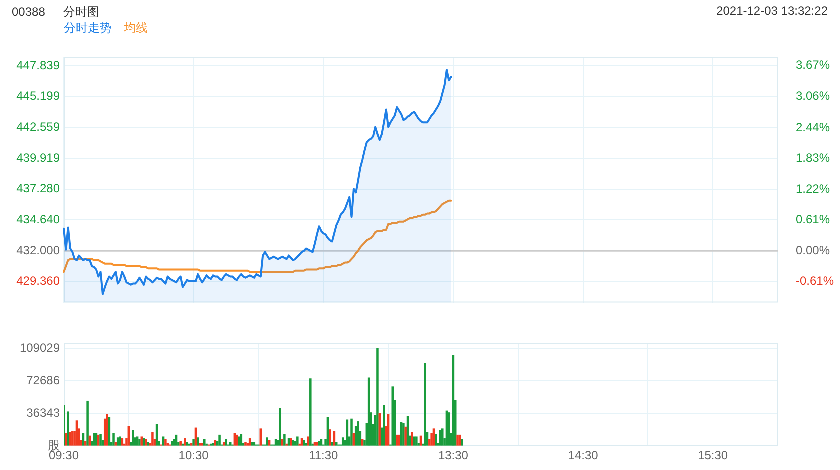  I want to click on y2-tick-label: -0.61%, so click(815, 281).